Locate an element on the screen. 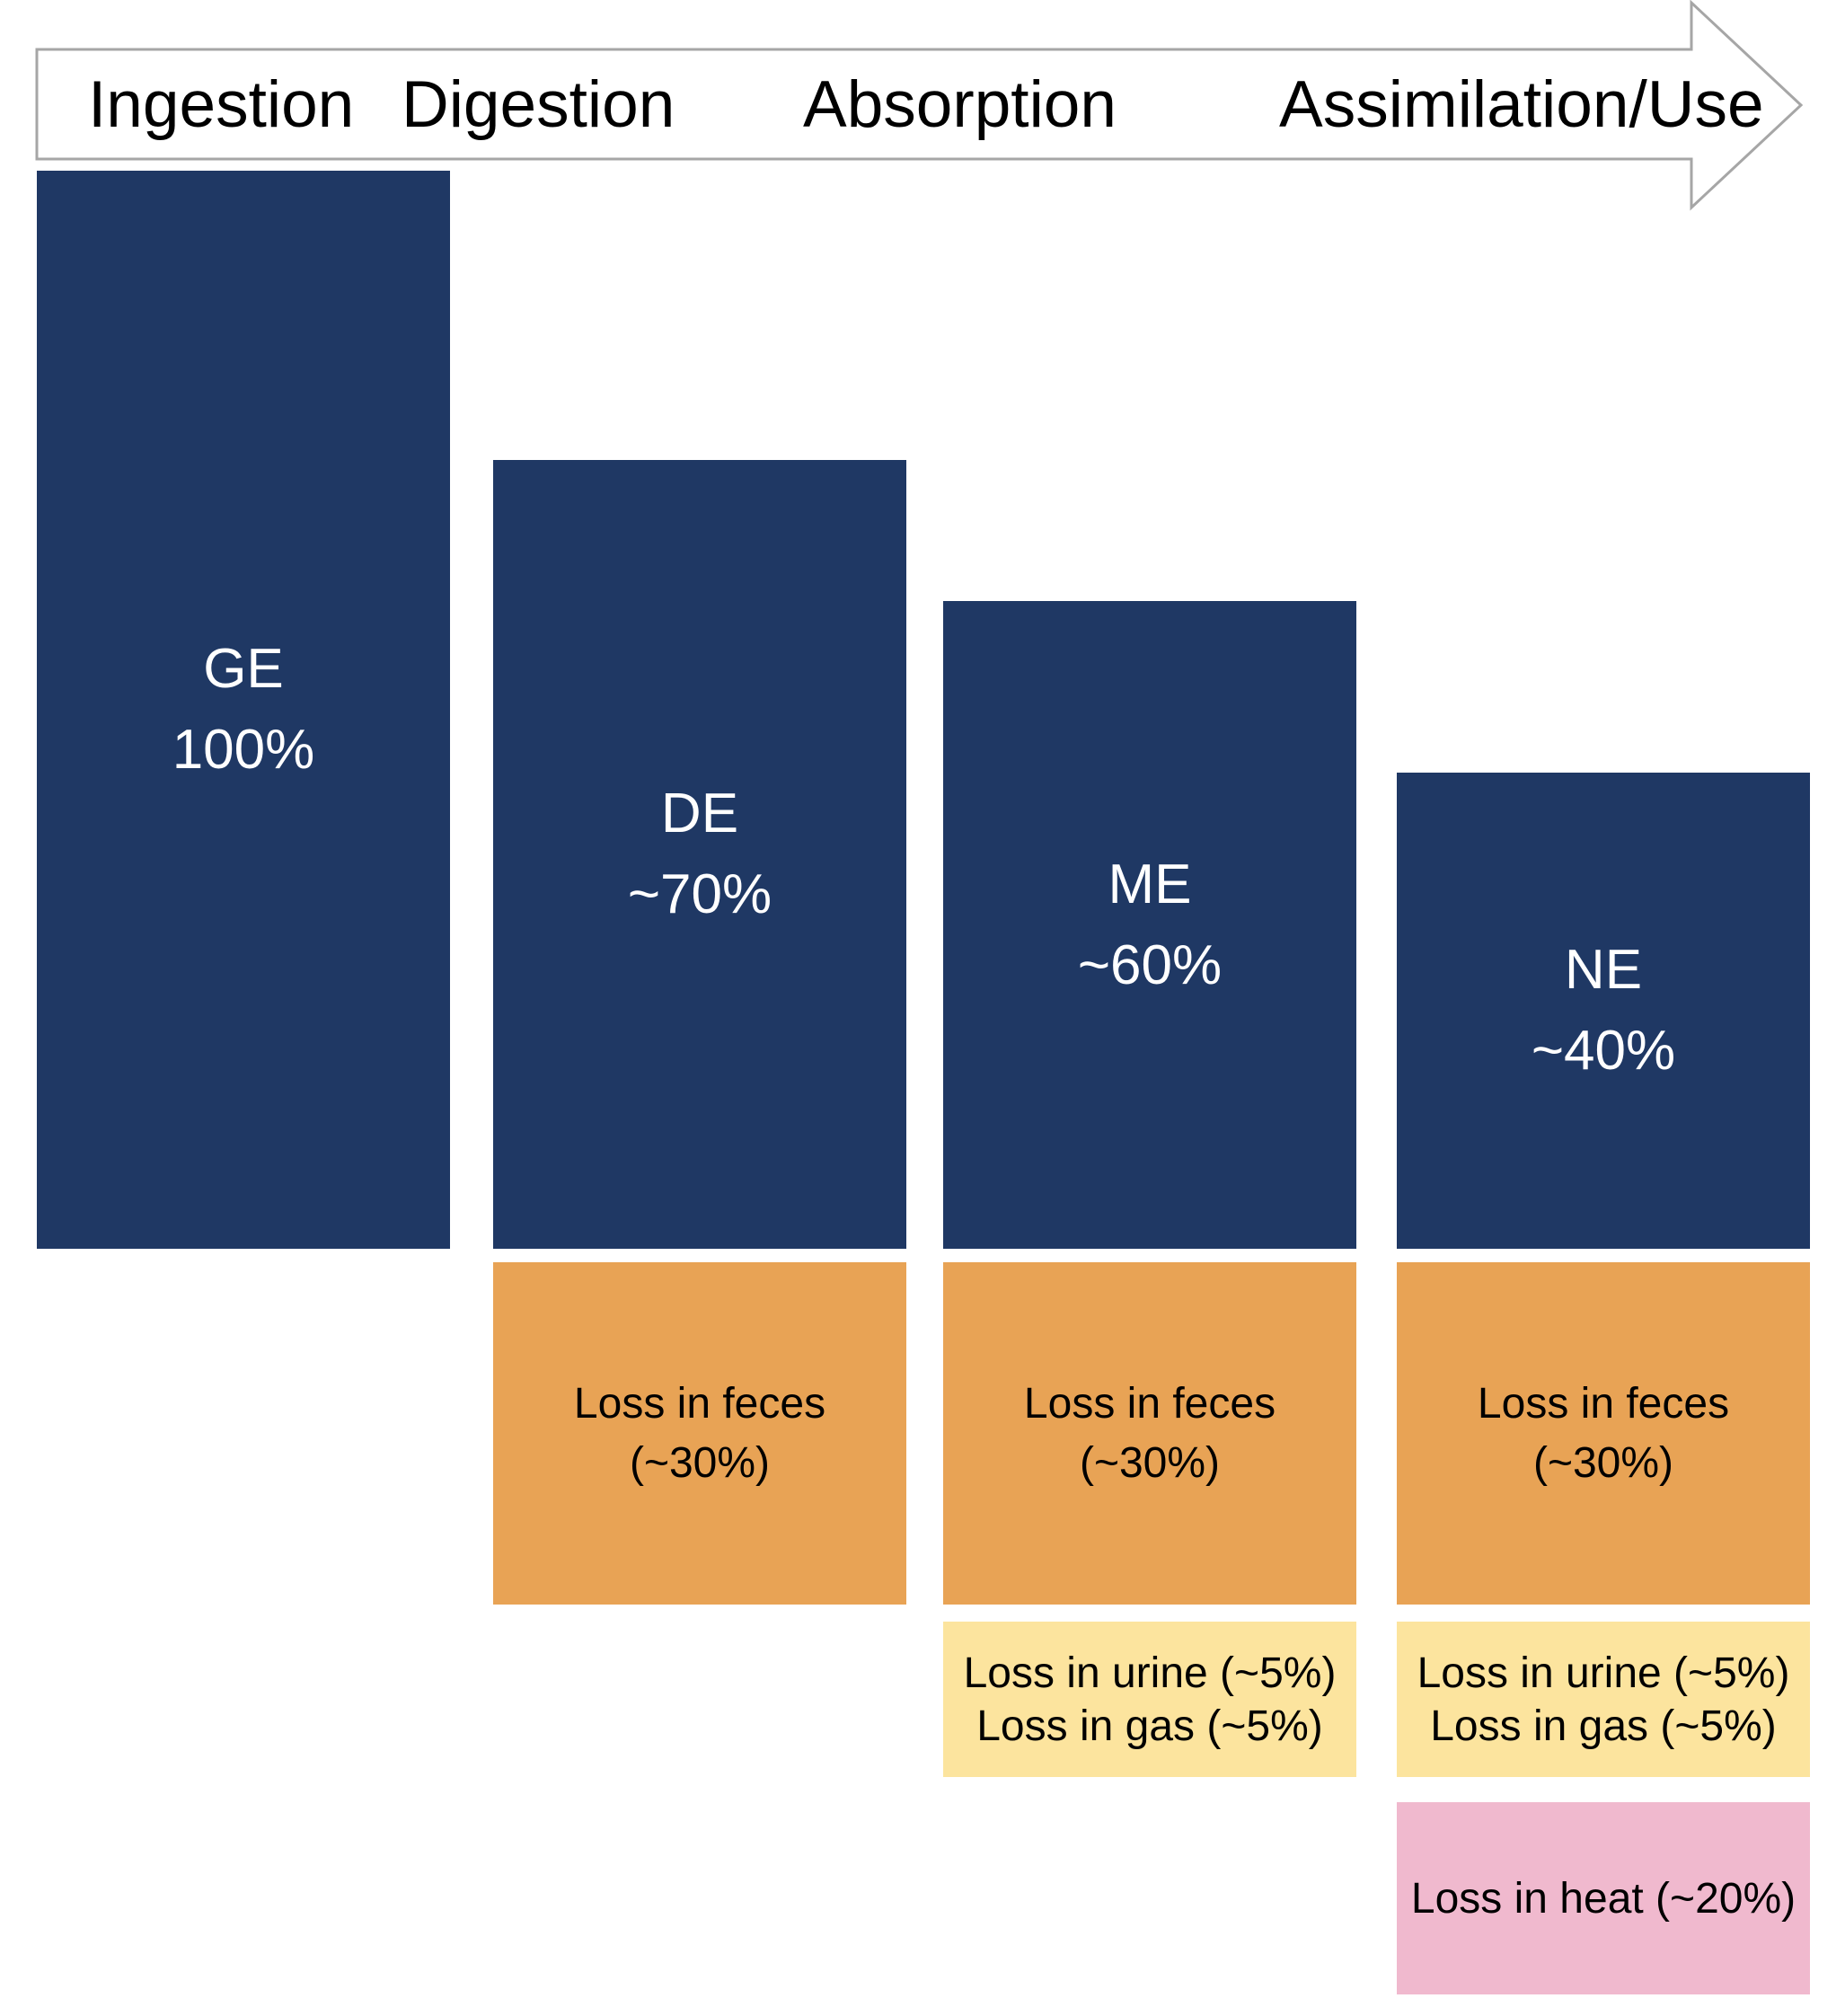 This screenshot has width=1845, height=2016. loss-box-feces-de: Loss in feces (~30%) is located at coordinates (699, 1433).